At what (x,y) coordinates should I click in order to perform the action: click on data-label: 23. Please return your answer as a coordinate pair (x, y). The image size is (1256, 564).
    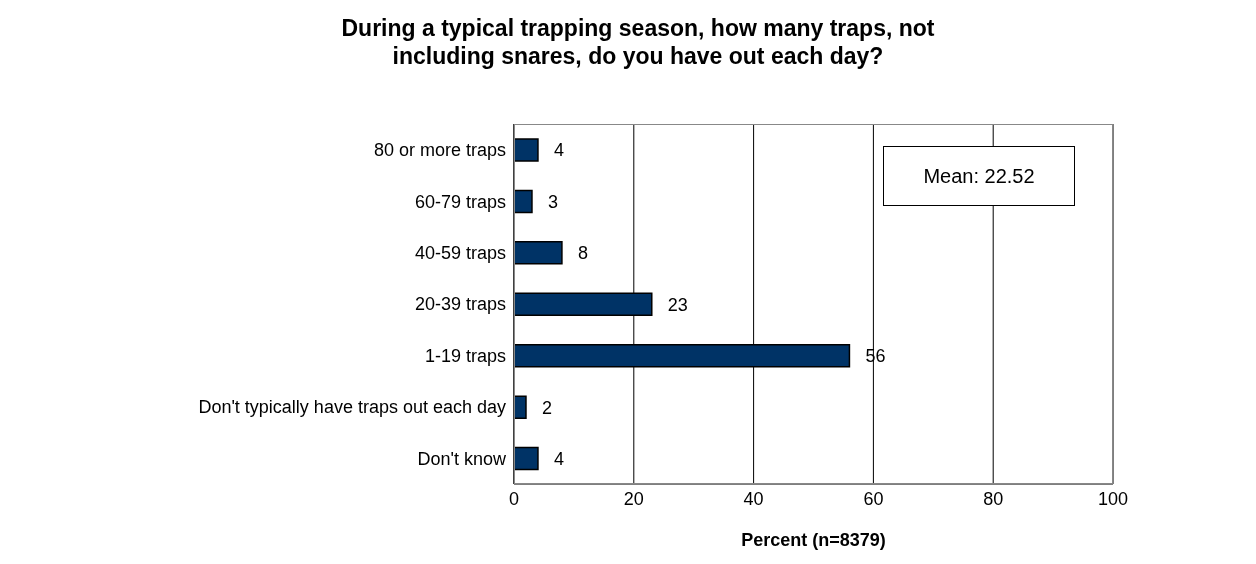
    Looking at the image, I should click on (677, 304).